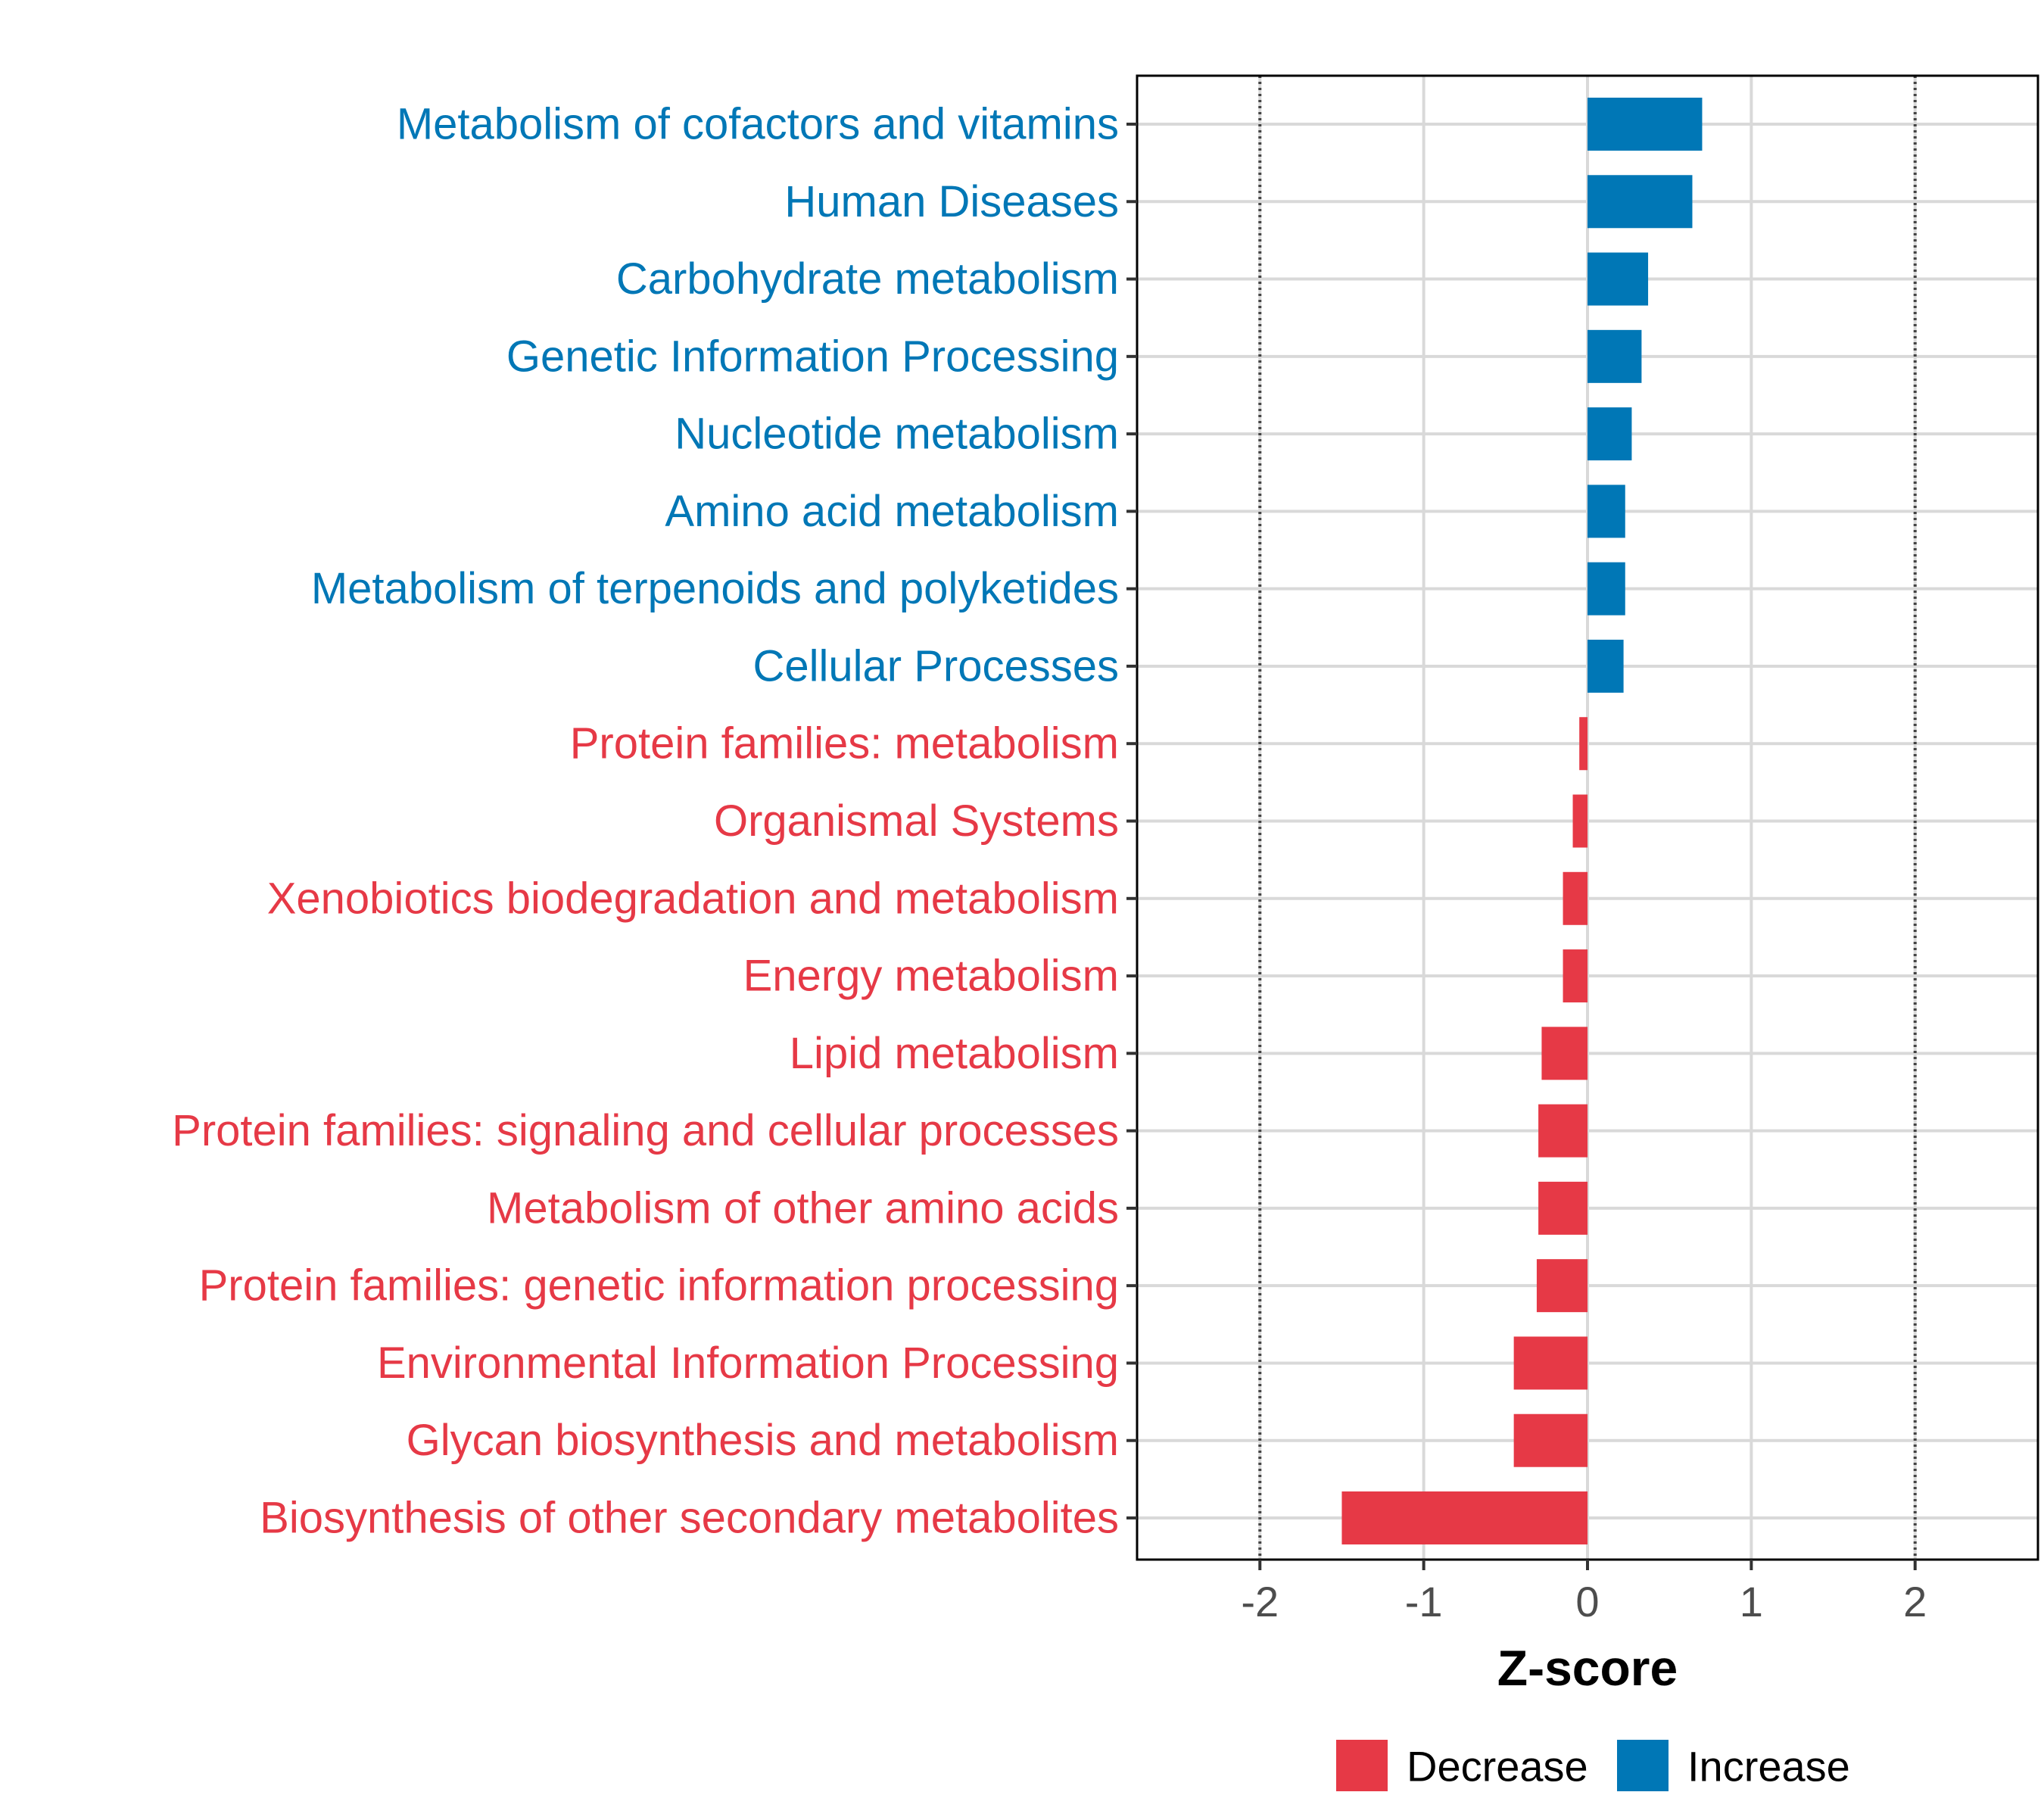 The image size is (2044, 1817). Describe the element at coordinates (1424, 1601) in the screenshot. I see `x-tick-label: -1` at that location.